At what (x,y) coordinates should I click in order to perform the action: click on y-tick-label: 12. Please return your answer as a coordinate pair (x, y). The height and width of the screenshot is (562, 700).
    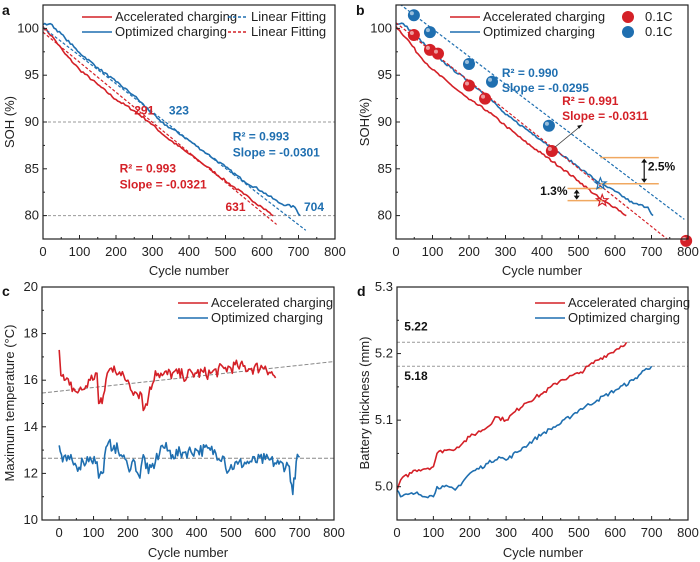
    Looking at the image, I should click on (31, 472).